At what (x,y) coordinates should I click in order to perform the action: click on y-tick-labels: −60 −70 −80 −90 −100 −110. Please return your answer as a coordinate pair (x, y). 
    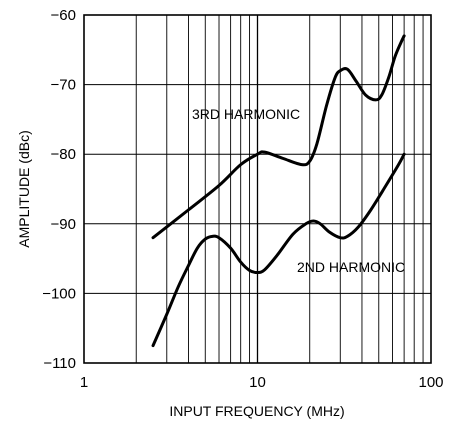
    Looking at the image, I should click on (59, 189).